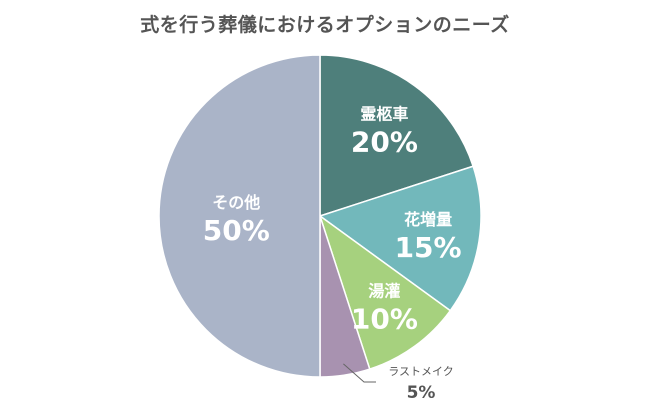 The width and height of the screenshot is (650, 414). Describe the element at coordinates (428, 219) in the screenshot. I see `slice-2-label: 花増量` at that location.